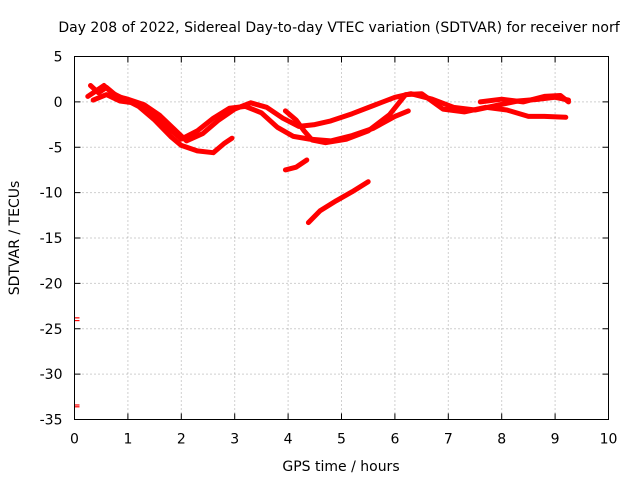  I want to click on x-tick-label: 1, so click(127, 440).